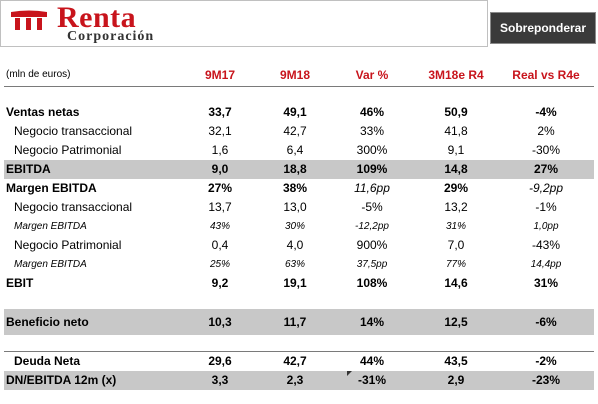 This screenshot has width=598, height=404. I want to click on cell-9m17: 9,0, so click(220, 169).